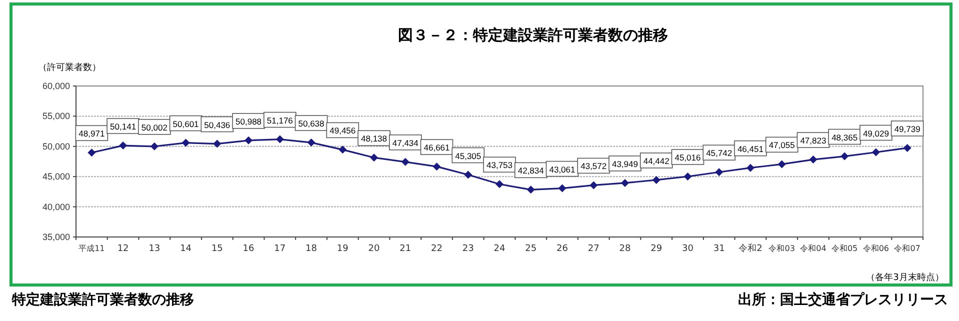 This screenshot has height=321, width=959. Describe the element at coordinates (625, 163) in the screenshot. I see `data-label: 43,949` at that location.